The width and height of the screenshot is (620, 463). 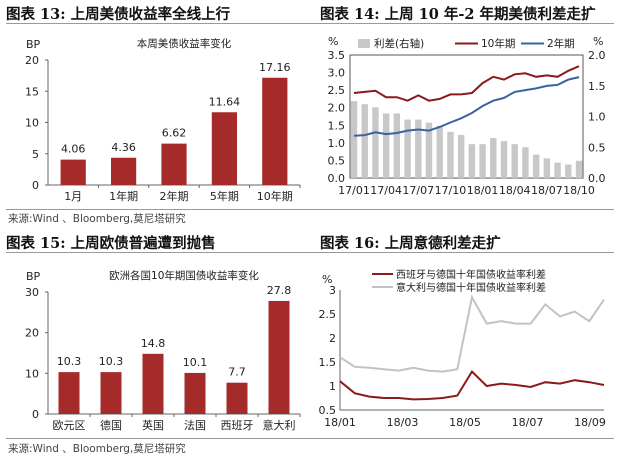 What do you see at coordinates (237, 372) in the screenshot?
I see `fig15-value-label: 7.7` at bounding box center [237, 372].